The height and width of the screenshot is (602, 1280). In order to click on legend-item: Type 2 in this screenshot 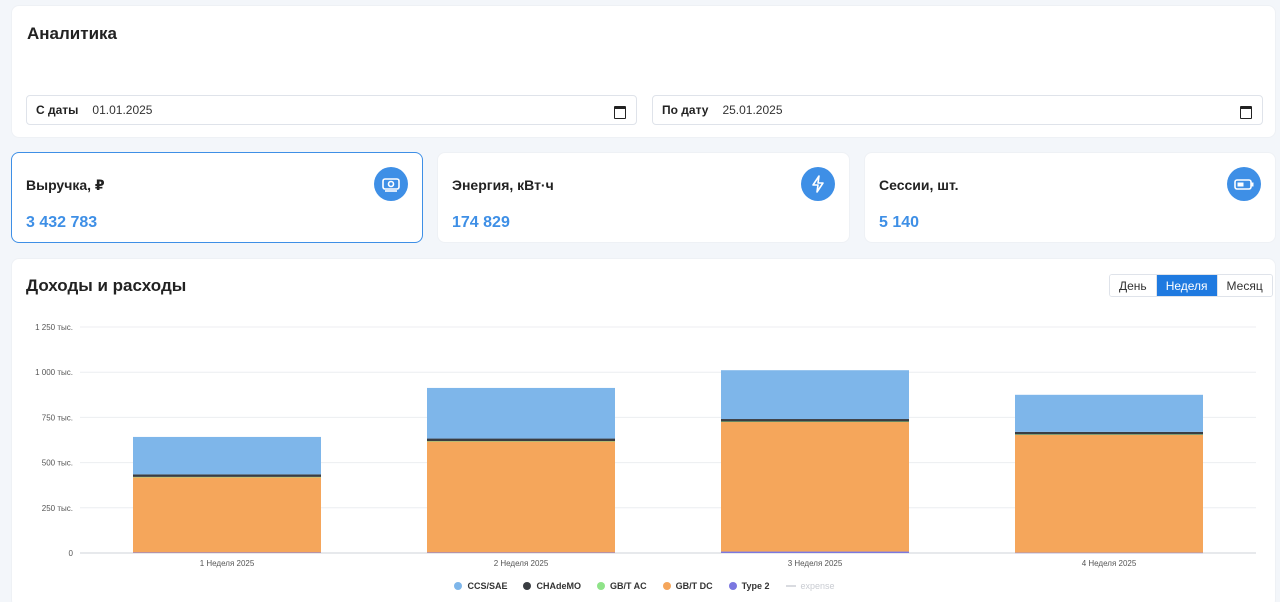, I will do `click(749, 586)`.